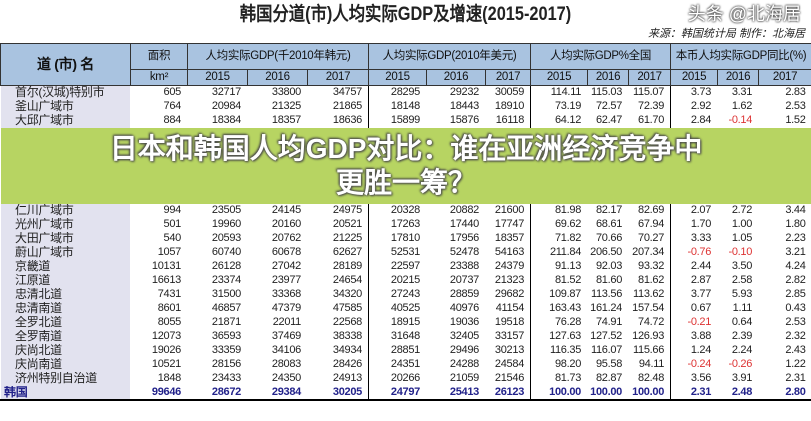 The image size is (811, 421). What do you see at coordinates (397, 224) in the screenshot?
I see `cell-value: 17263` at bounding box center [397, 224].